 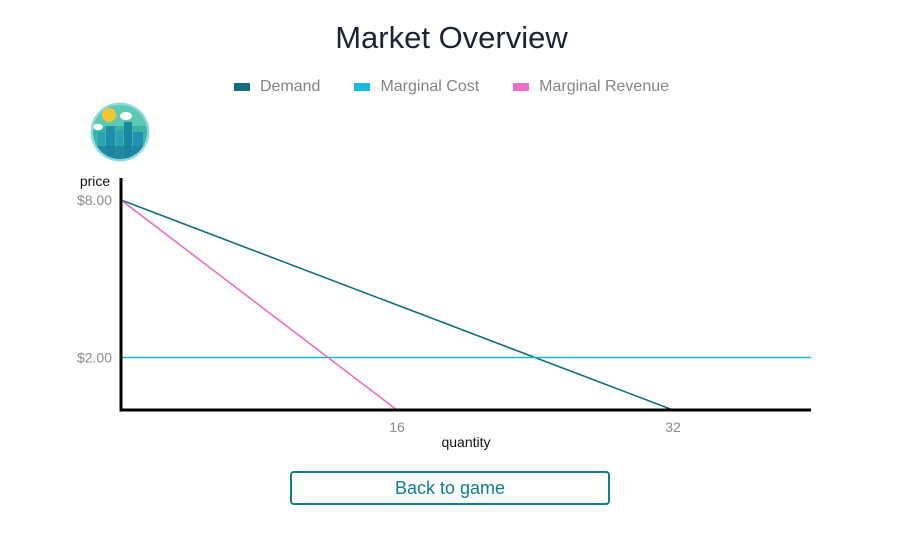 What do you see at coordinates (430, 86) in the screenshot?
I see `legend-label-marginal-cost: Marginal Cost` at bounding box center [430, 86].